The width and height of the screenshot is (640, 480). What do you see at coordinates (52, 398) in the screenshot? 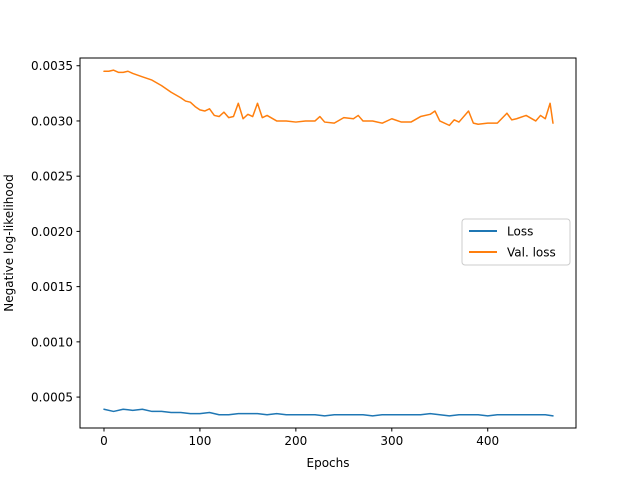
I see `y-tick-label: 0.0005` at bounding box center [52, 398].